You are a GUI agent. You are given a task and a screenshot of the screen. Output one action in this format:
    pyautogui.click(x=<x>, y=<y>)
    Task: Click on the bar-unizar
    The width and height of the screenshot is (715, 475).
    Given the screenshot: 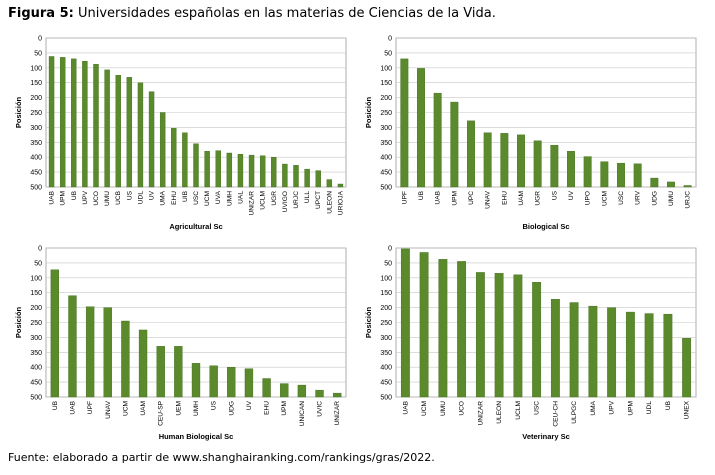 What is the action you would take?
    pyautogui.click(x=480, y=335)
    